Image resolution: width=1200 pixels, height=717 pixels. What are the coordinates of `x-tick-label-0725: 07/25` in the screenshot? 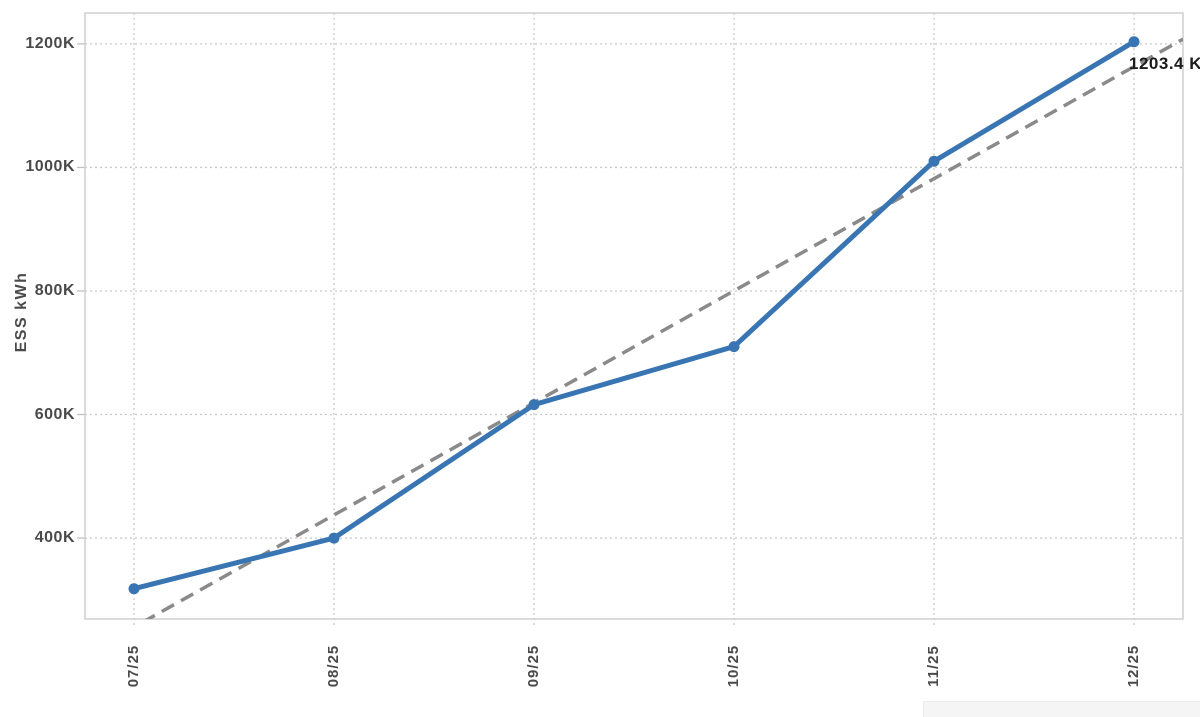 It's located at (133, 666).